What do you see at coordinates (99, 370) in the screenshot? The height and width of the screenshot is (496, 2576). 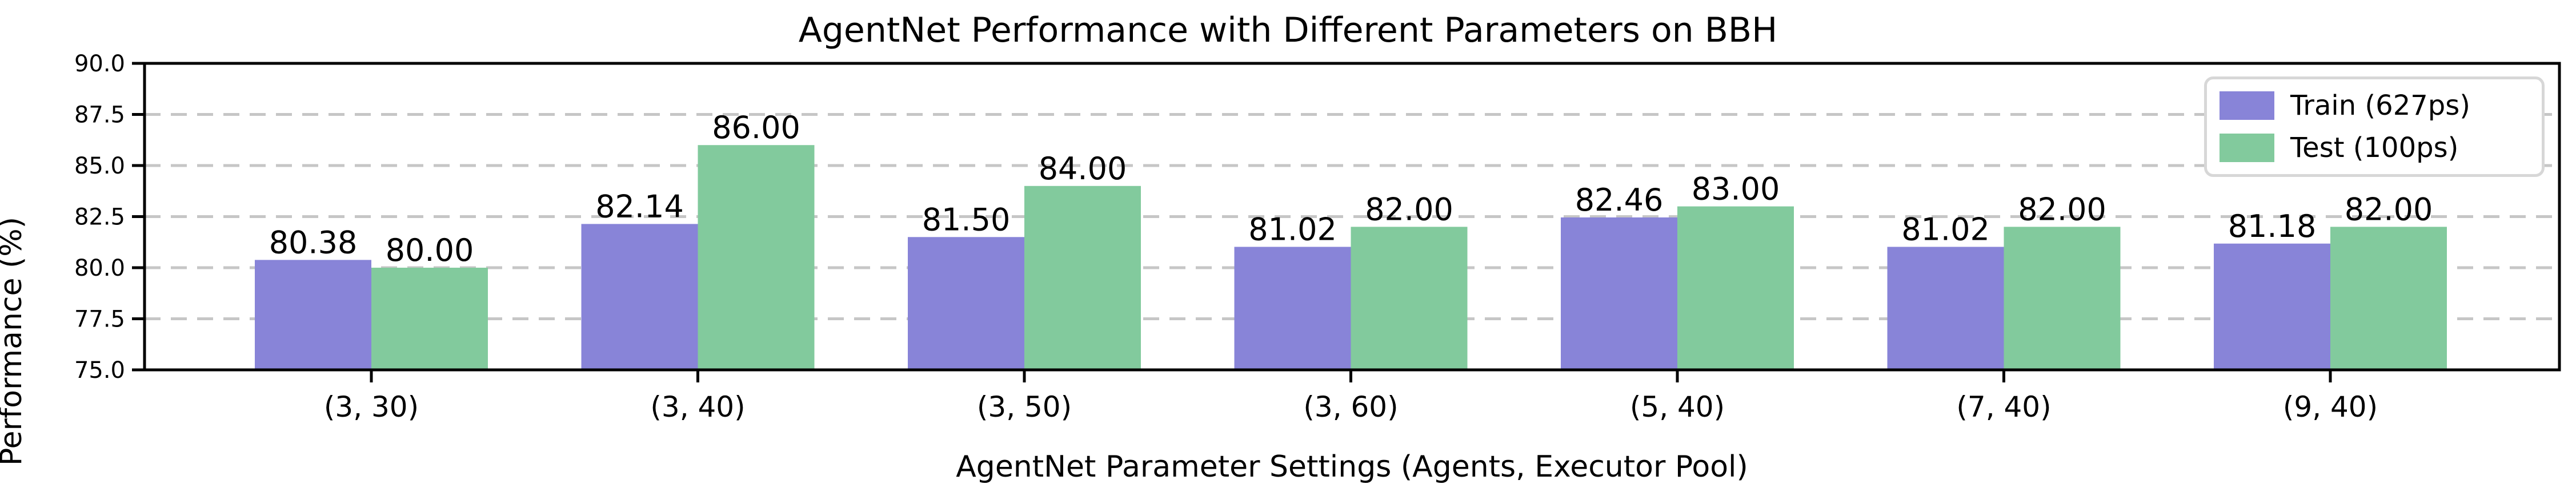 I see `y-tick-label: 75.0` at bounding box center [99, 370].